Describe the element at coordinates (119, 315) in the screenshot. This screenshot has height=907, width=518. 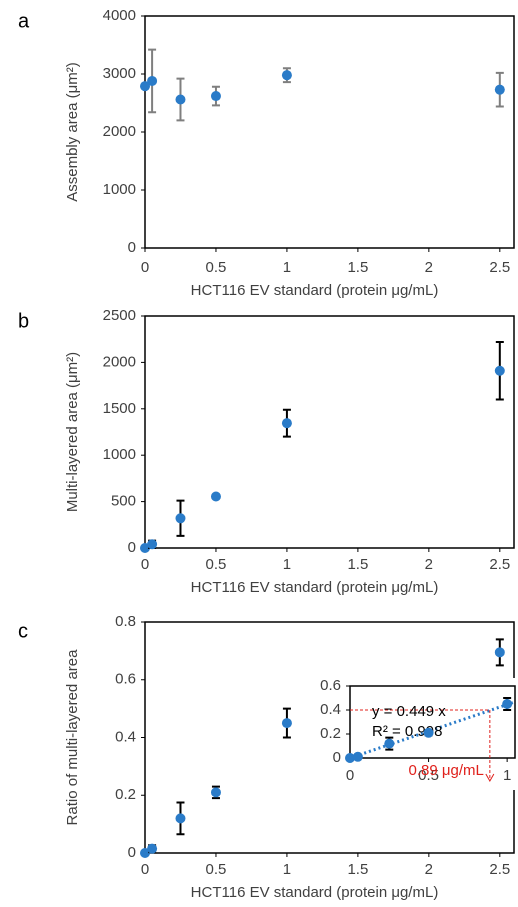
I see `y-tick-label: 2500` at that location.